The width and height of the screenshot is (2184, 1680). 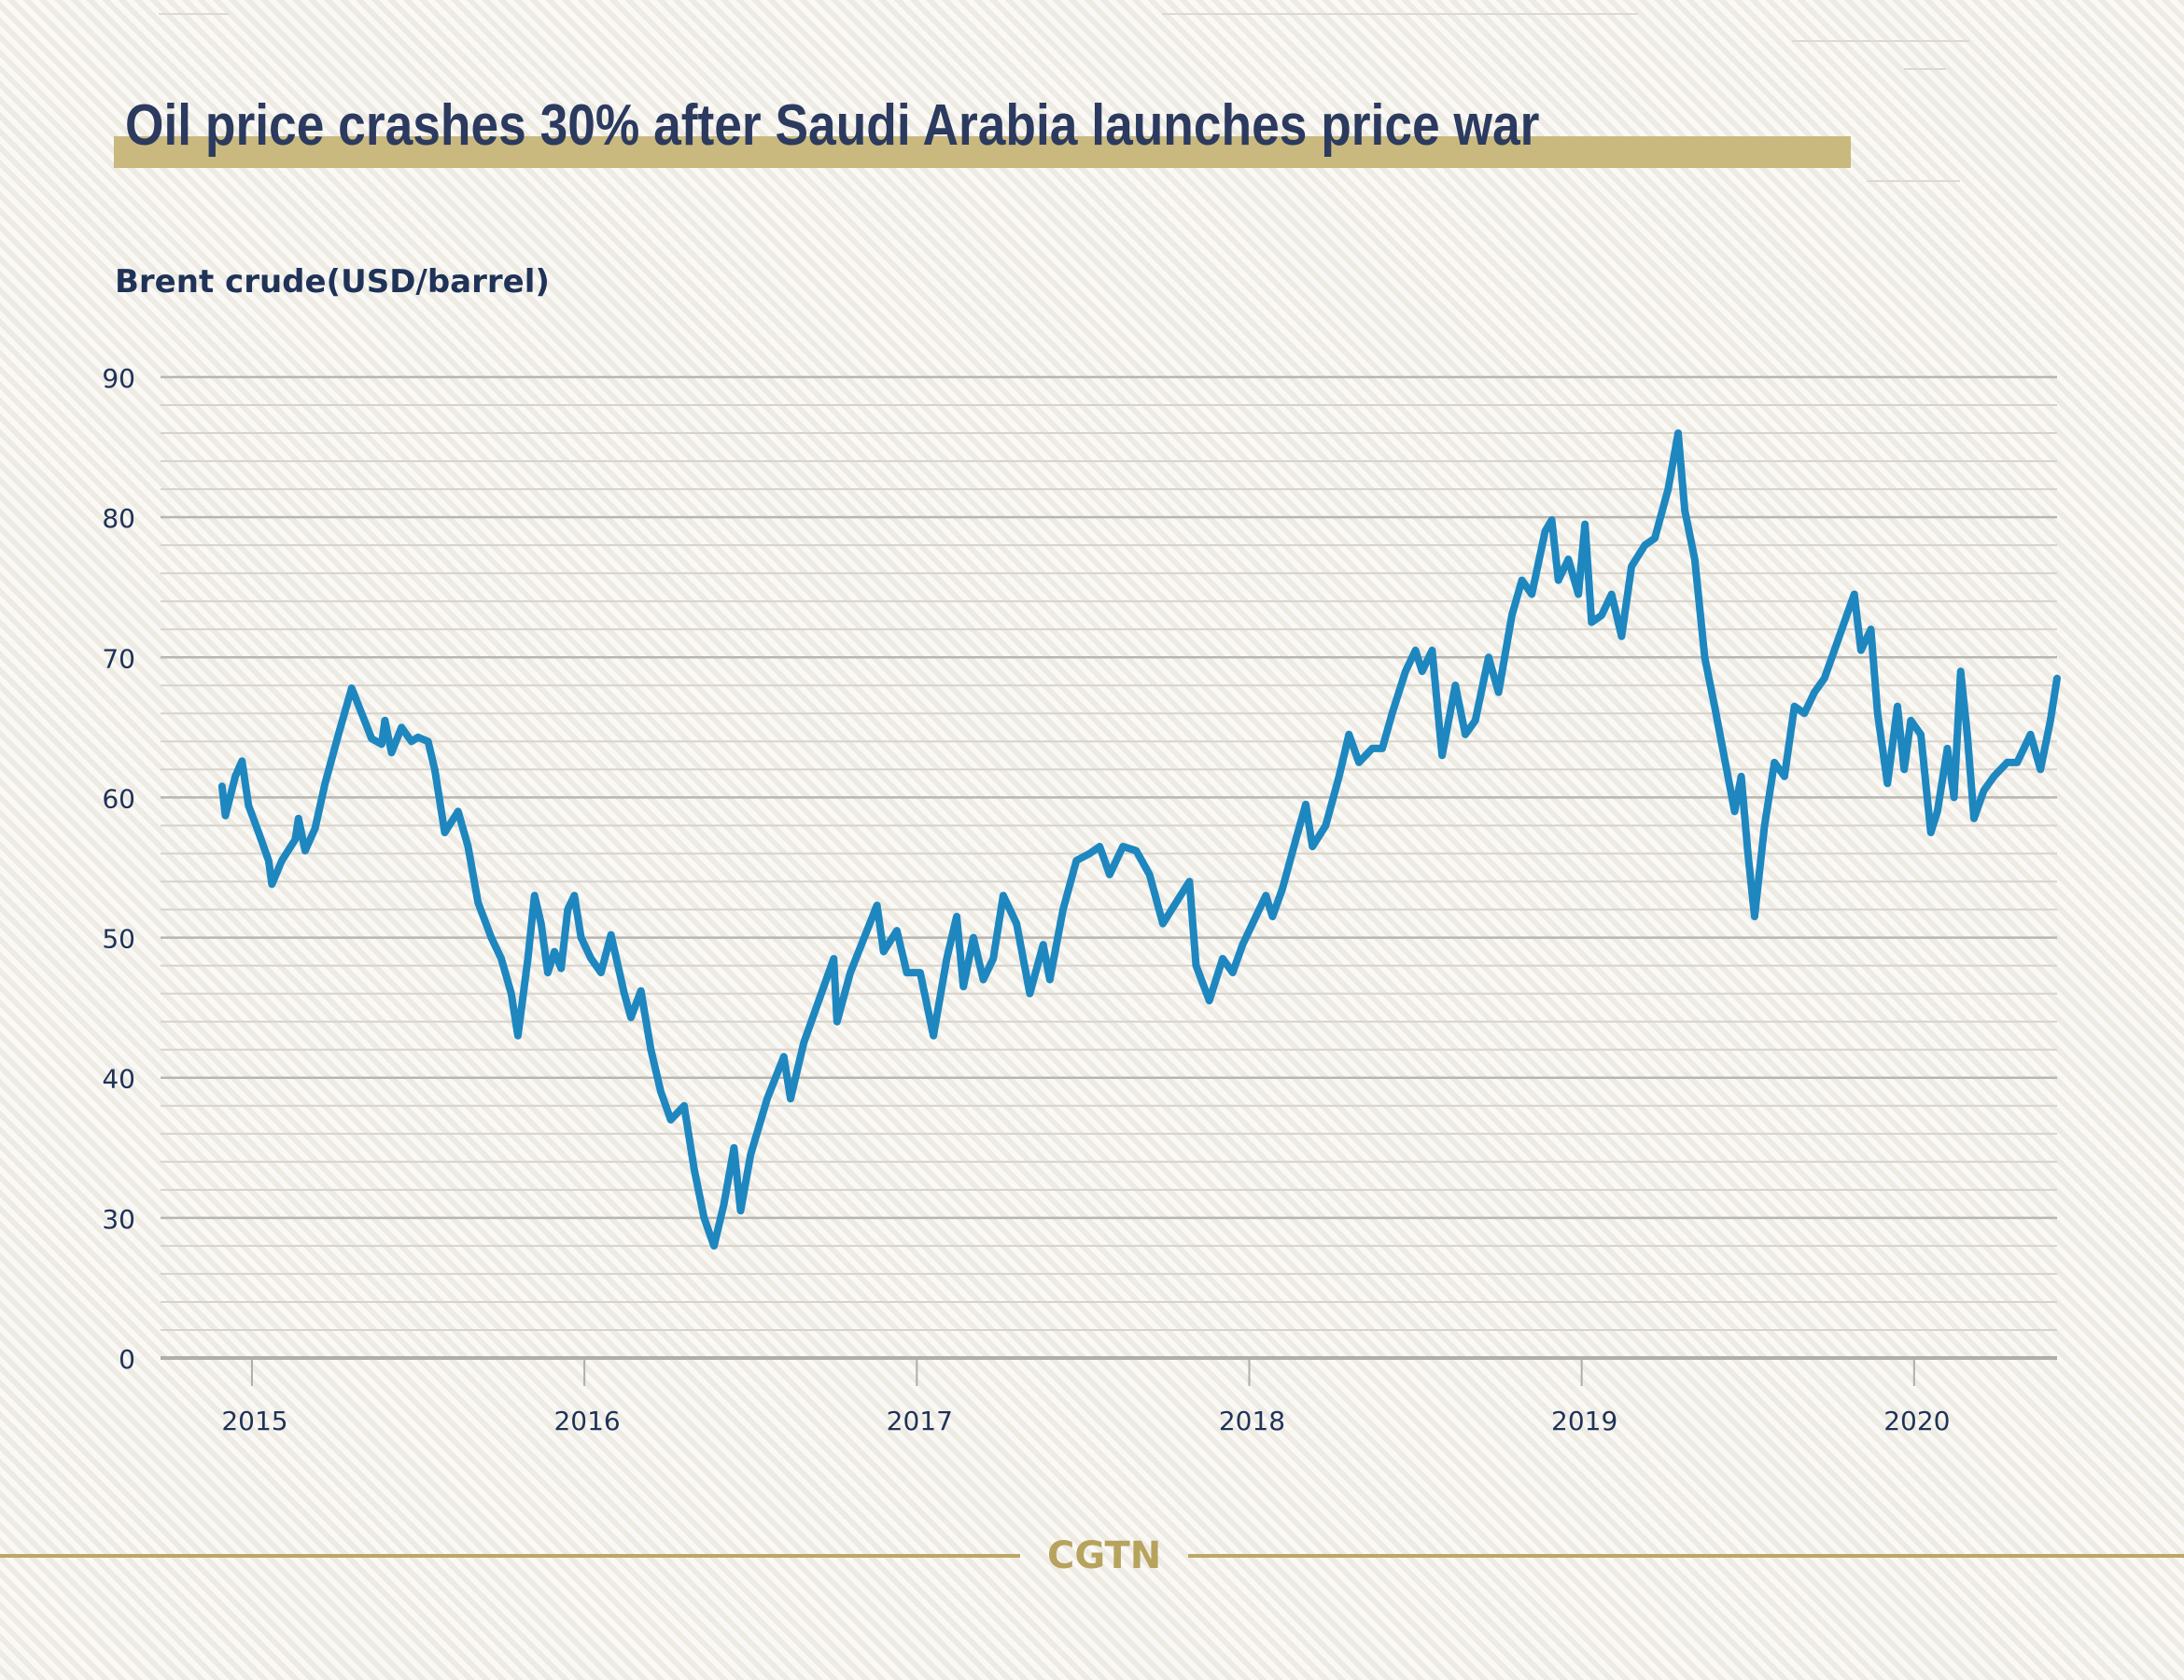 What do you see at coordinates (982, 152) in the screenshot?
I see `title-highlight-bar` at bounding box center [982, 152].